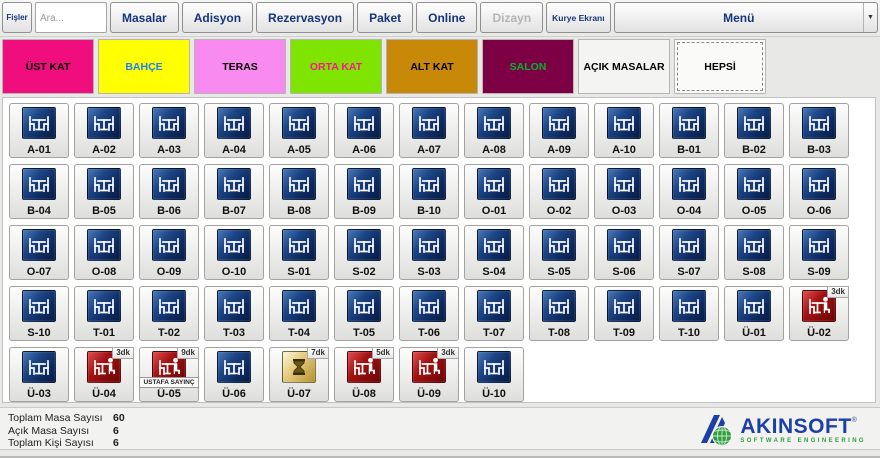  I want to click on stat-row: Toplam Masa Sayısı 60, so click(66, 418).